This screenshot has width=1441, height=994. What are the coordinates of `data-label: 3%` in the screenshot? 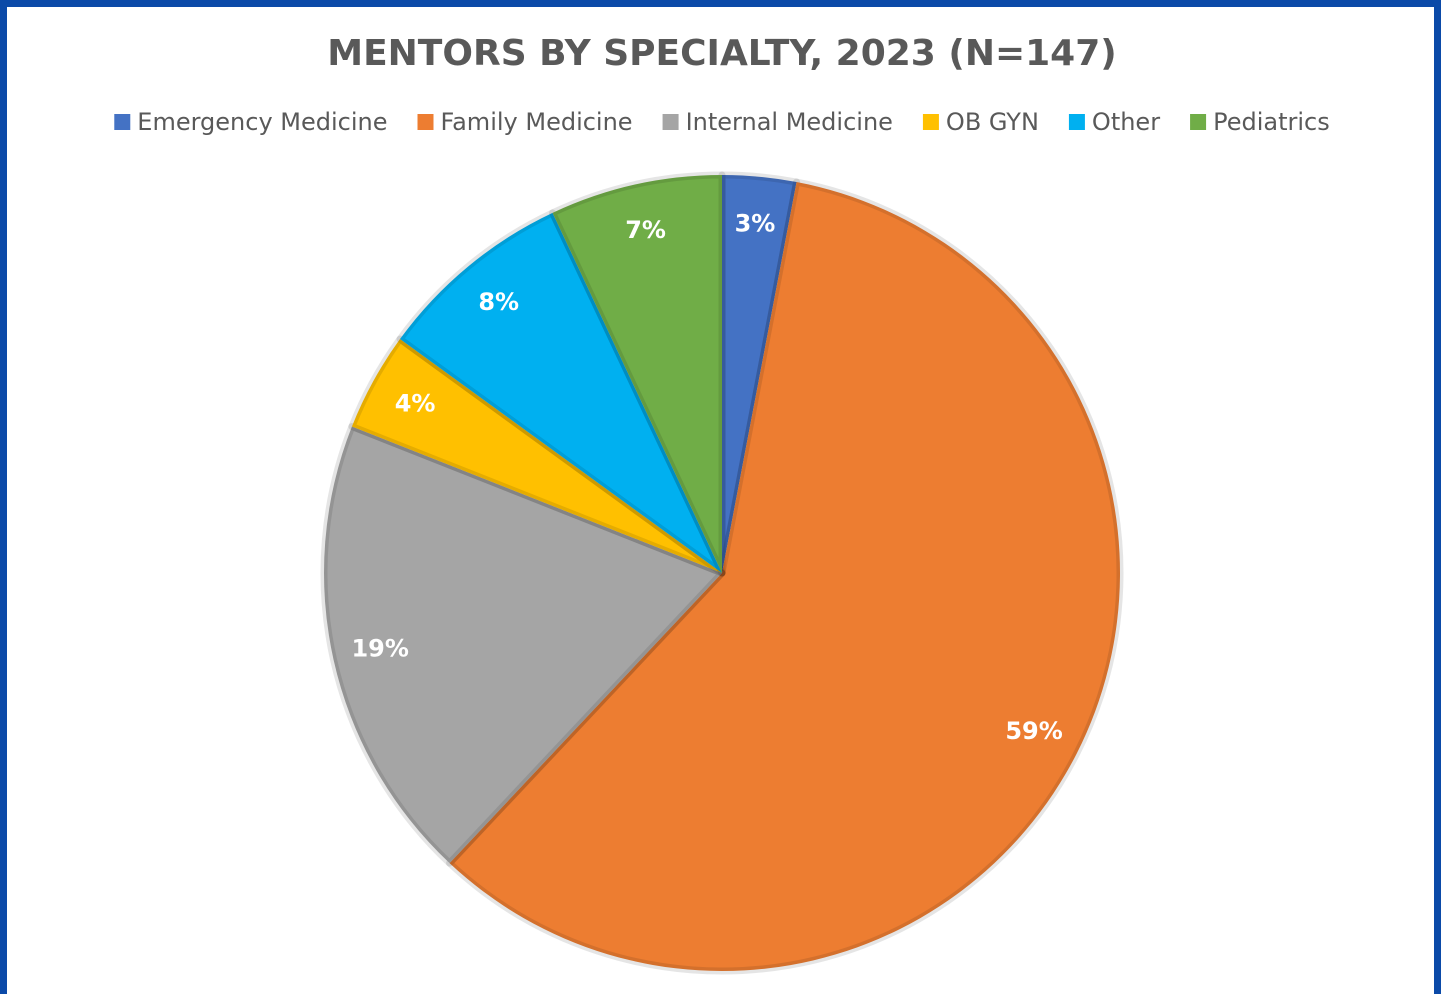 It's located at (755, 223).